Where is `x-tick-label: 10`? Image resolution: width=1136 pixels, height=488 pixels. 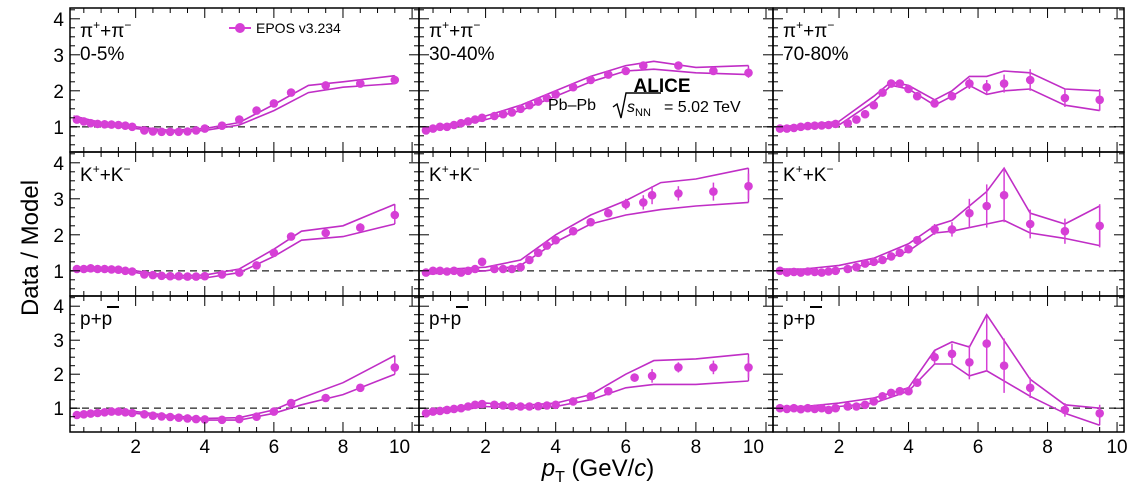 x-tick-label: 10 is located at coordinates (399, 447).